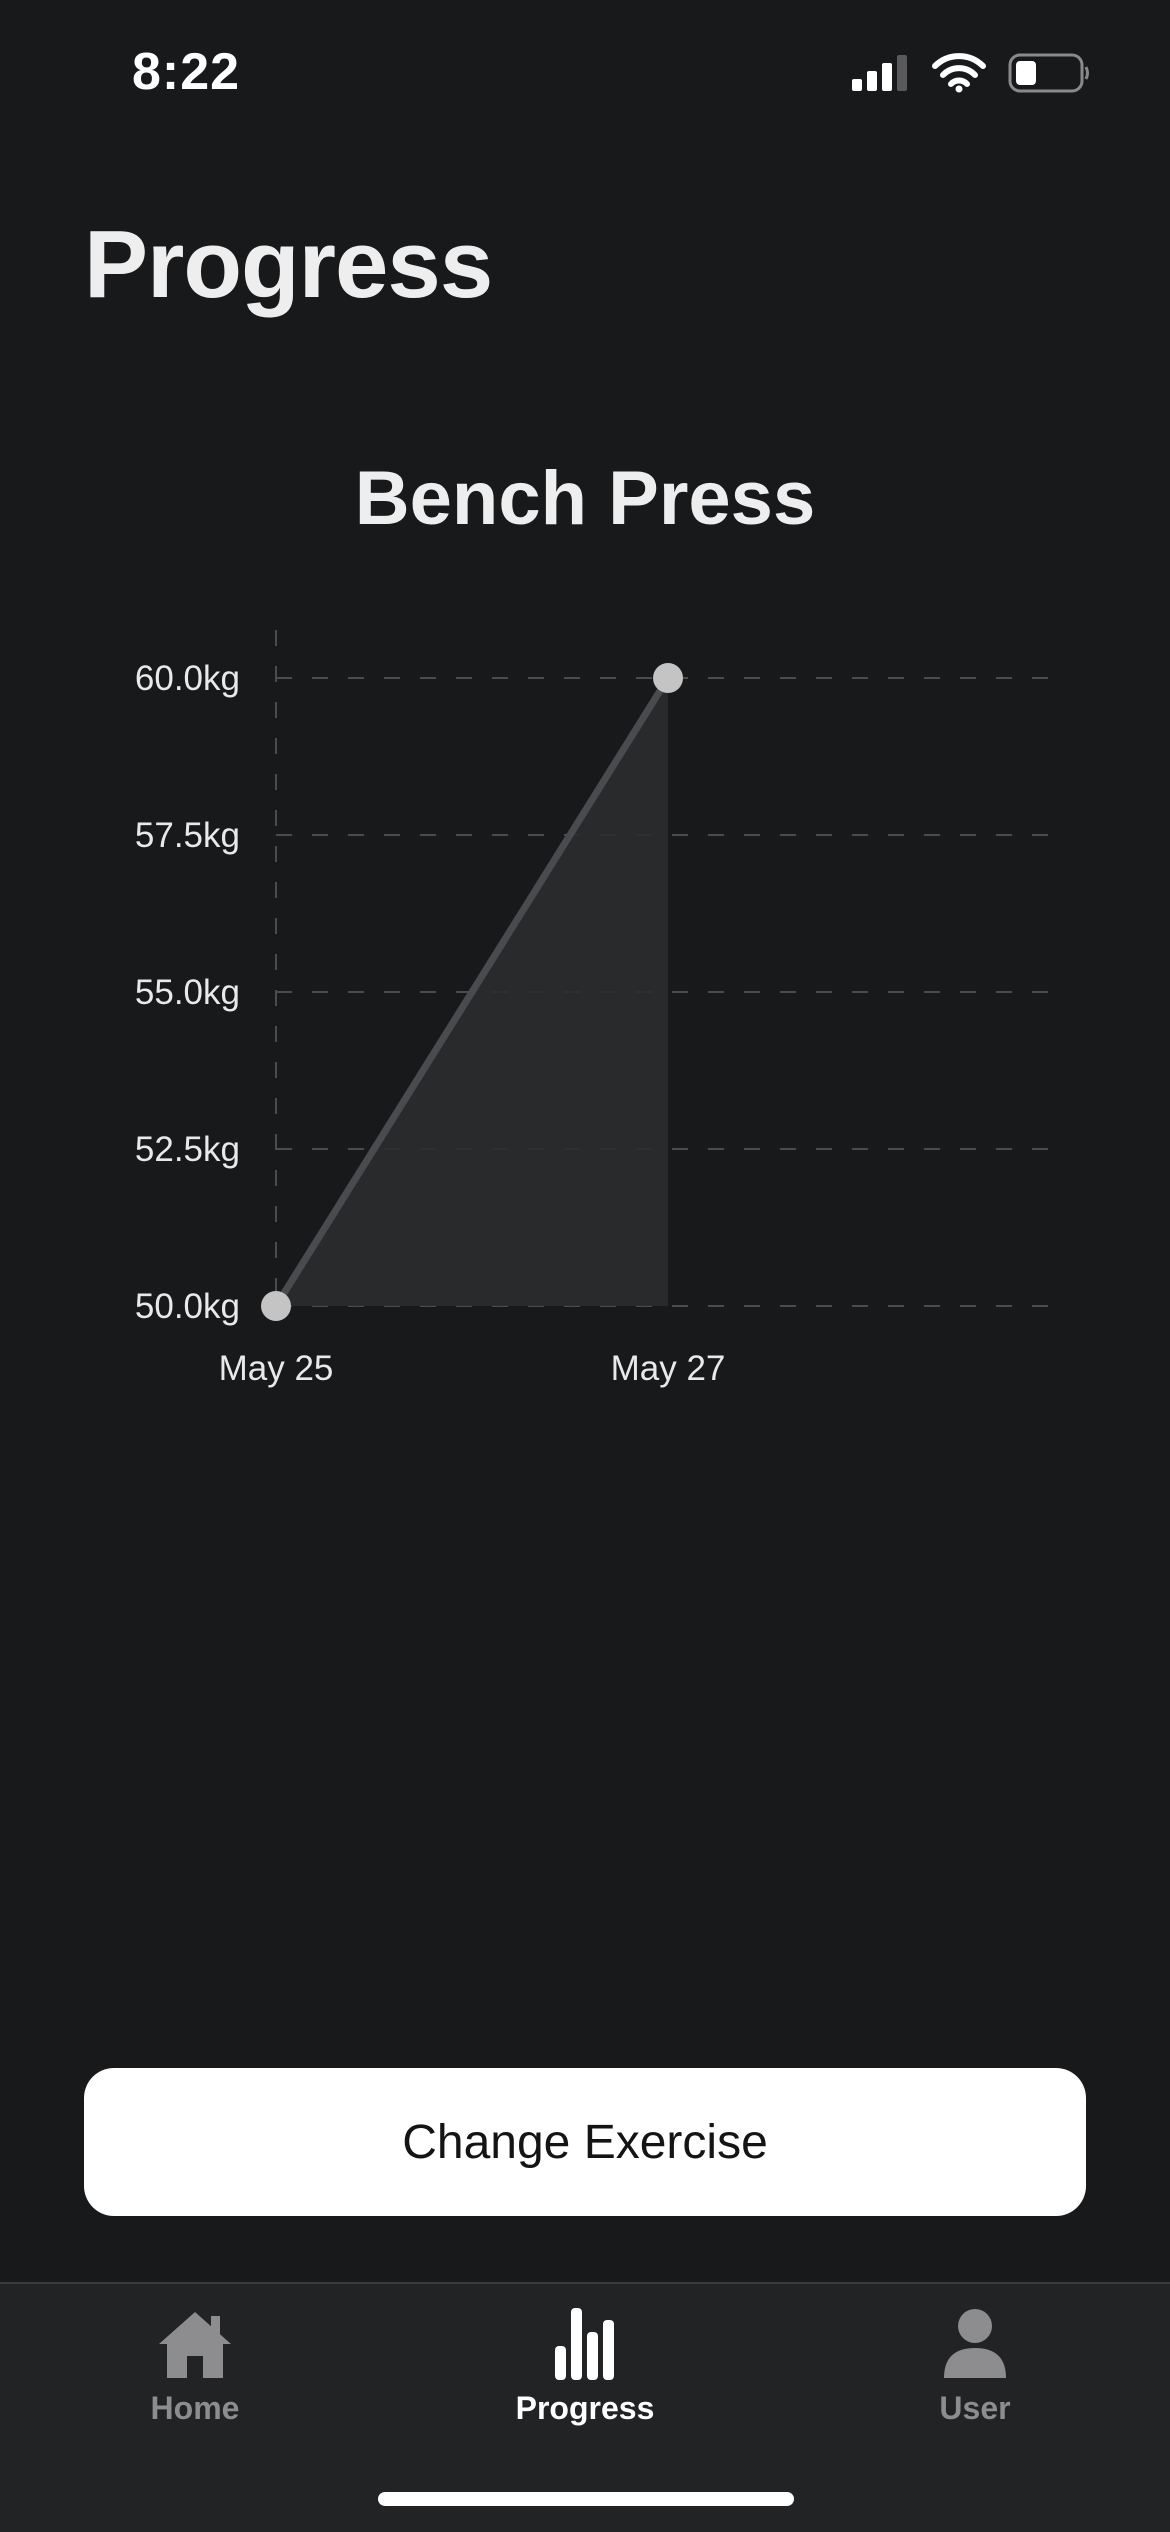 Image resolution: width=1170 pixels, height=2532 pixels. Describe the element at coordinates (975, 2344) in the screenshot. I see `person-icon` at that location.